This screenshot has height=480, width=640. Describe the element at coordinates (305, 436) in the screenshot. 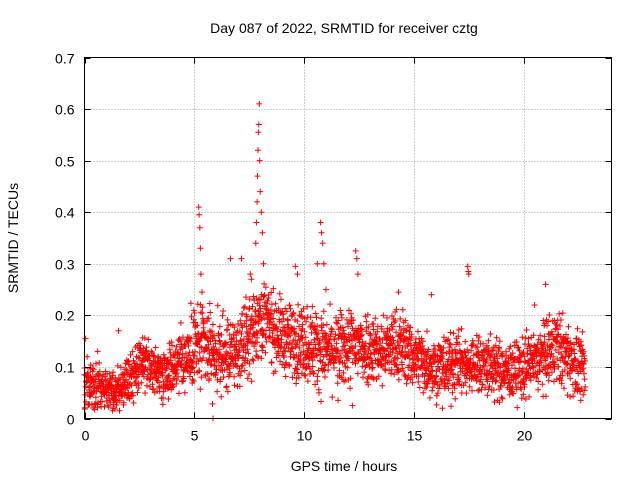

I see `x-tick-label: 10` at that location.